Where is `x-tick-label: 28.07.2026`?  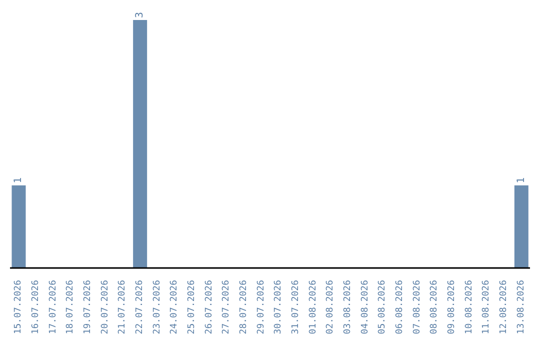
x-tick-label: 28.07.2026 is located at coordinates (244, 307).